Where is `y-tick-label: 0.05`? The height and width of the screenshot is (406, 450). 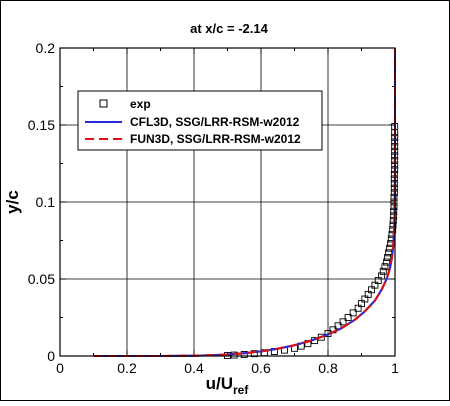 y-tick-label: 0.05 is located at coordinates (41, 279).